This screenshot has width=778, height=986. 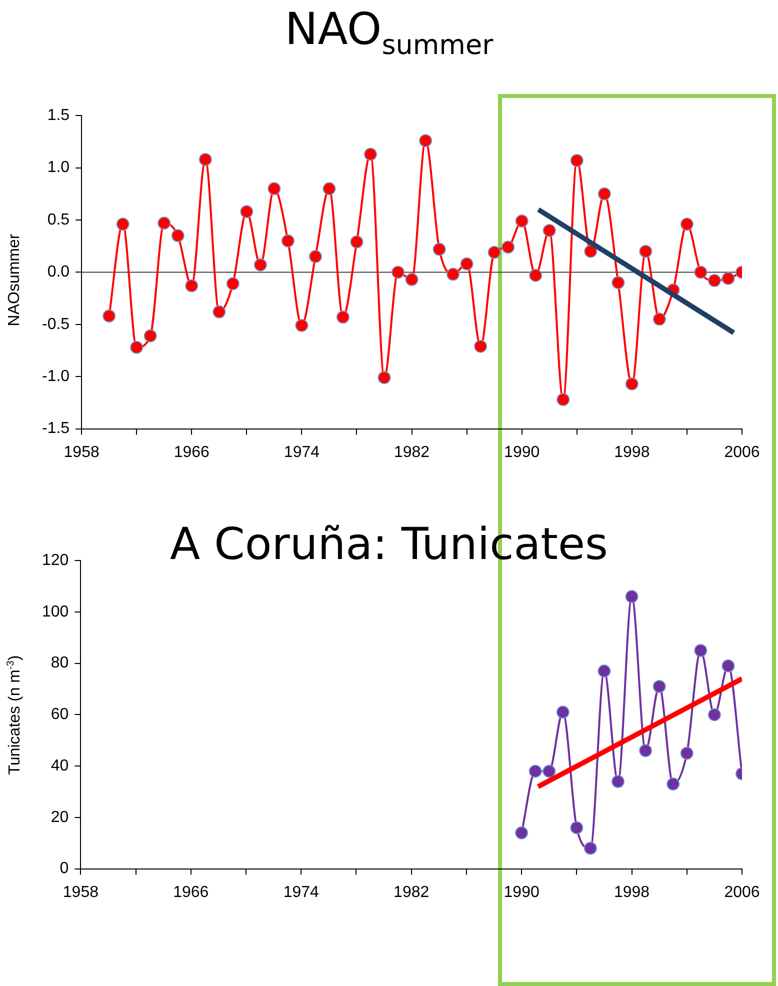 What do you see at coordinates (58, 272) in the screenshot?
I see `y-tick-label: 0.0` at bounding box center [58, 272].